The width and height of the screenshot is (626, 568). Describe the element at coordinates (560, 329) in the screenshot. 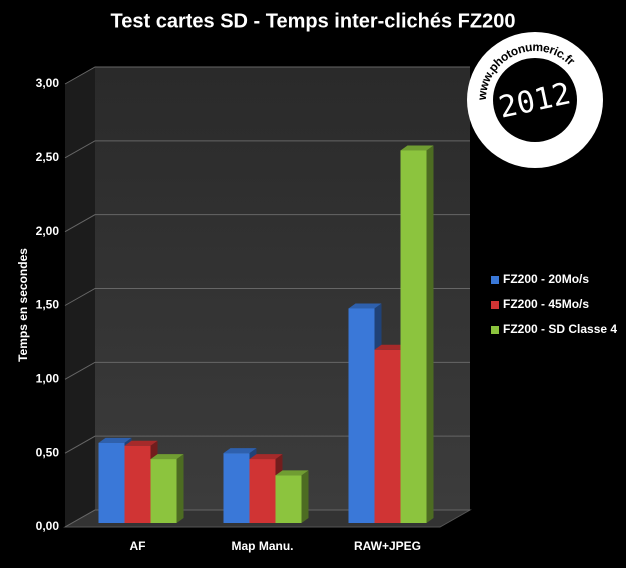

I see `legend-label: FZ200 - SD Classe 4` at that location.